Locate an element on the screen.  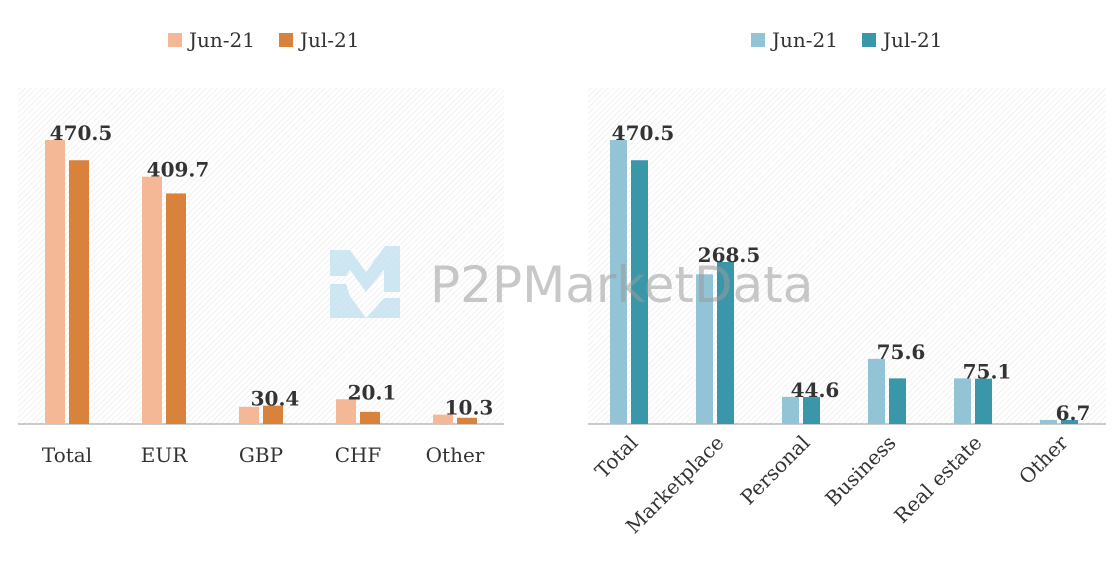
x-tick-label-eur: EUR is located at coordinates (164, 455).